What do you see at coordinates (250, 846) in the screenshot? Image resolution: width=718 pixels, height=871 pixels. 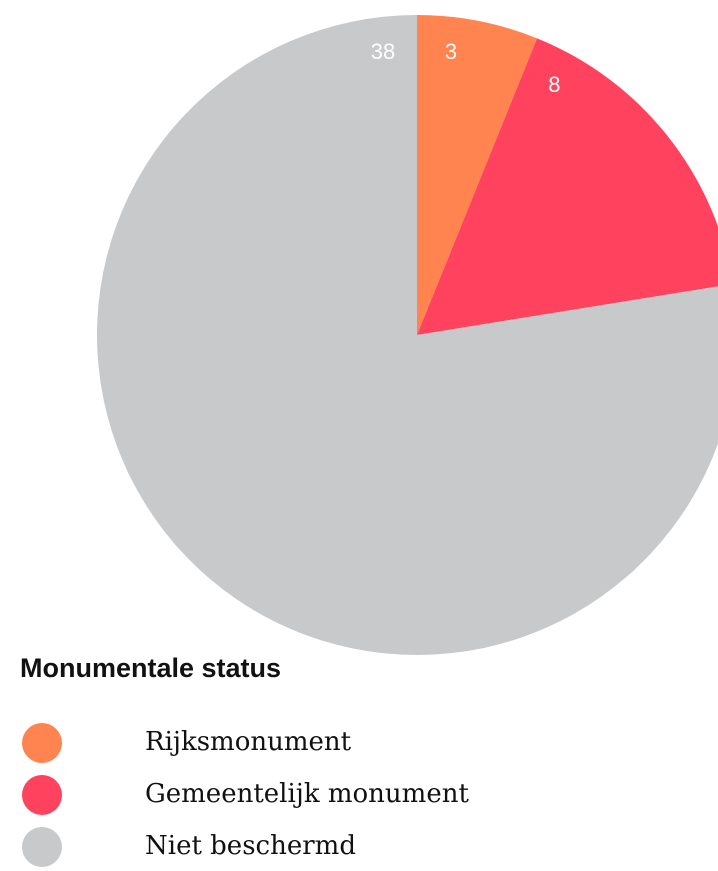 I see `legend-label: Niet beschermd` at bounding box center [250, 846].